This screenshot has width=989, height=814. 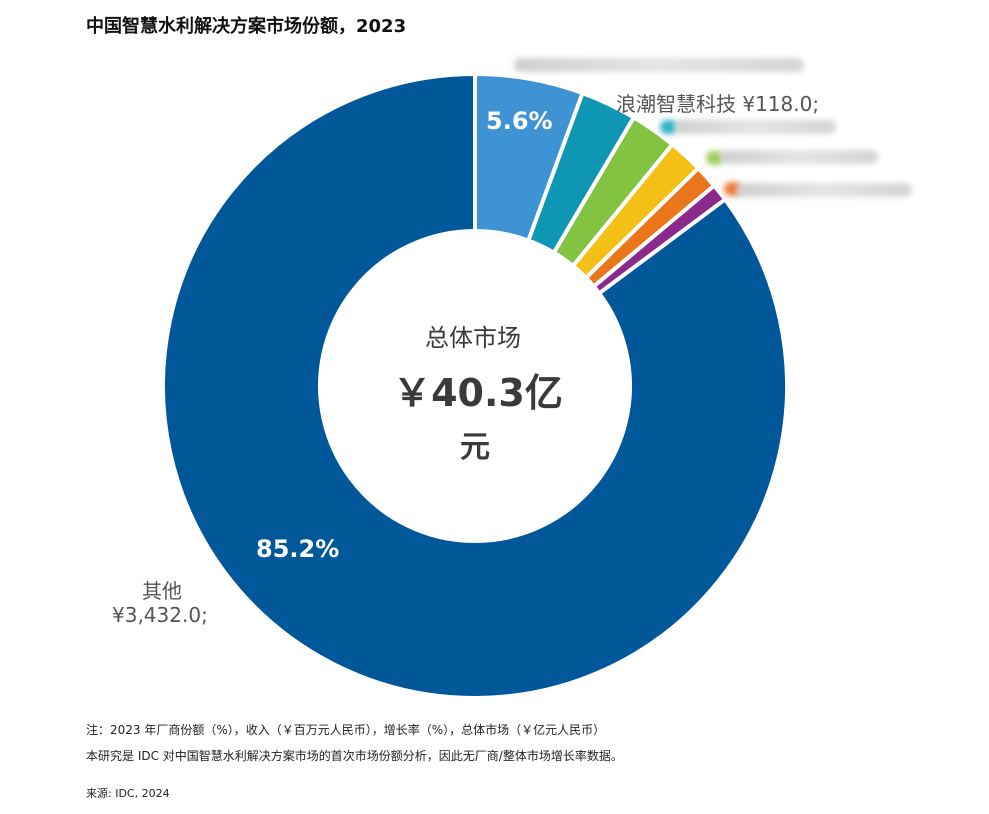 I want to click on footnote-source: 来源: IDC, 2024, so click(x=128, y=793).